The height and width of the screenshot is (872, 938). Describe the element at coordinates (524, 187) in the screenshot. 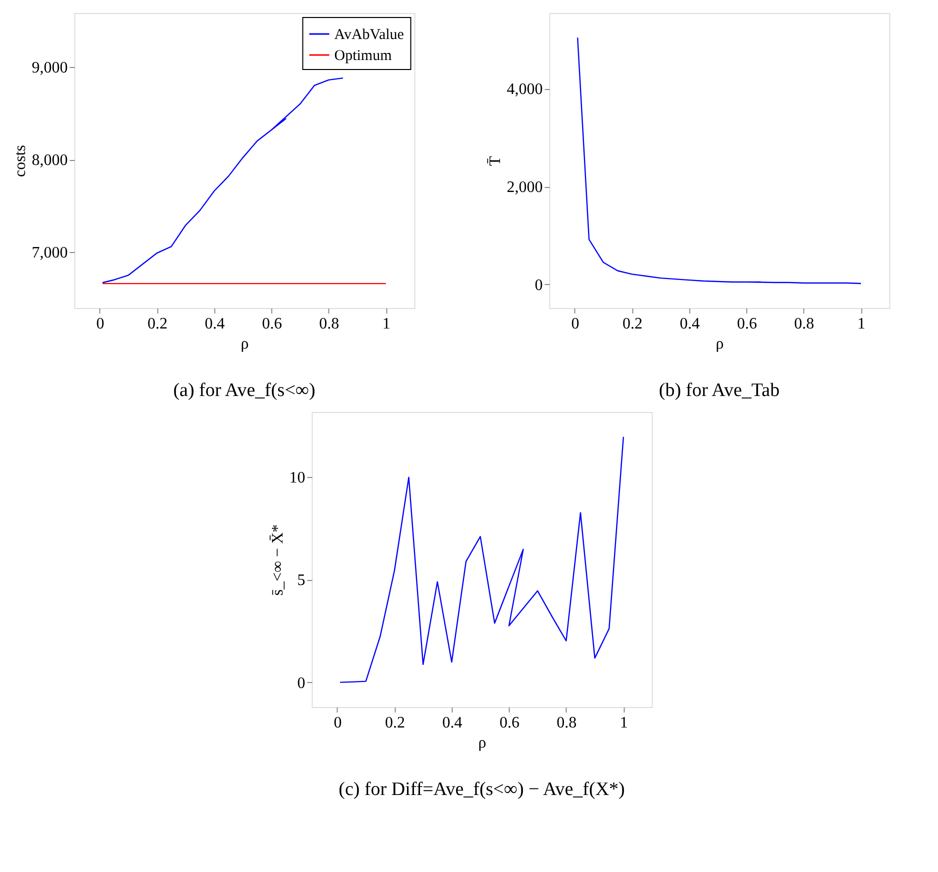

I see `y-tick-label: 2,000` at that location.